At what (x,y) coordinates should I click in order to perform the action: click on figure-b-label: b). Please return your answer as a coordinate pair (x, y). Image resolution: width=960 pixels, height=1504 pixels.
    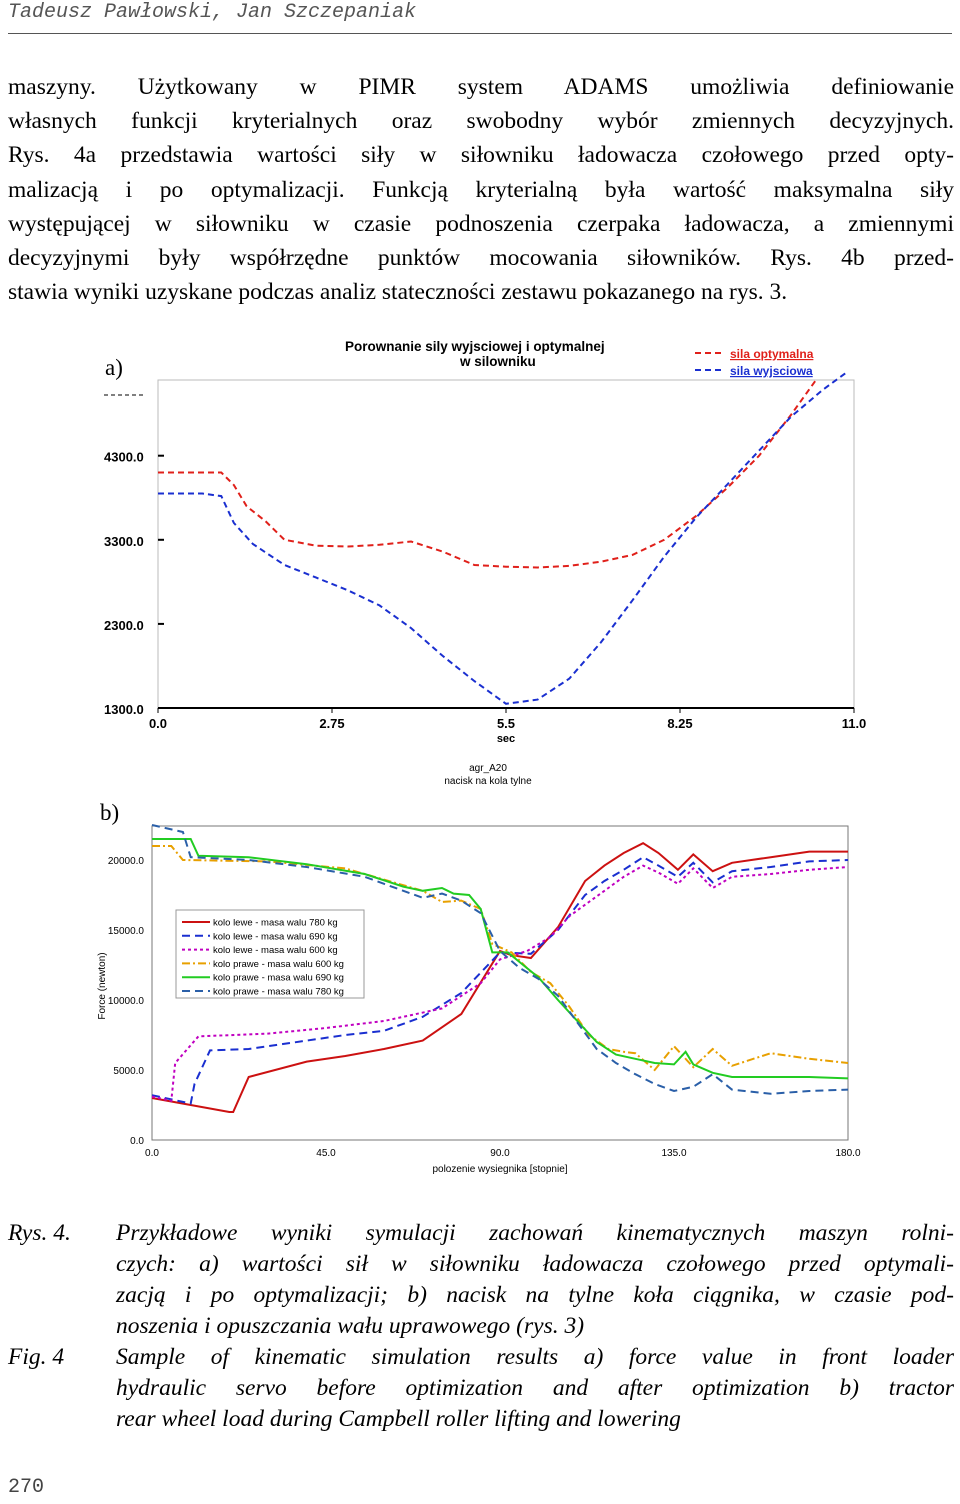
    Looking at the image, I should click on (110, 812).